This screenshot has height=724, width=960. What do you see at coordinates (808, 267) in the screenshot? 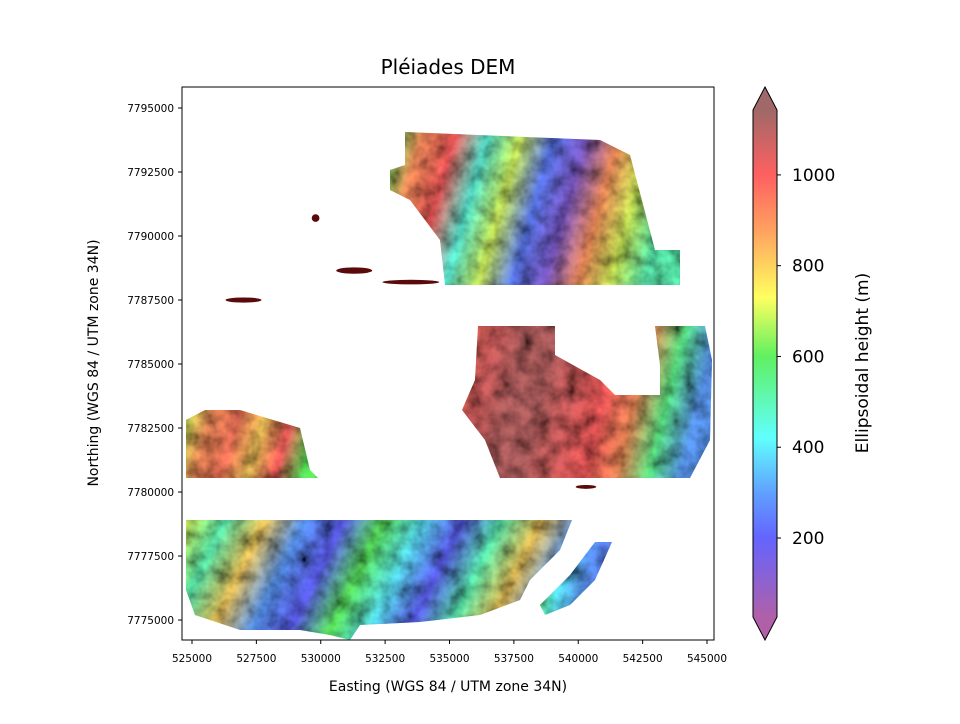
I see `colorbar-tick-label: 800` at bounding box center [808, 267].